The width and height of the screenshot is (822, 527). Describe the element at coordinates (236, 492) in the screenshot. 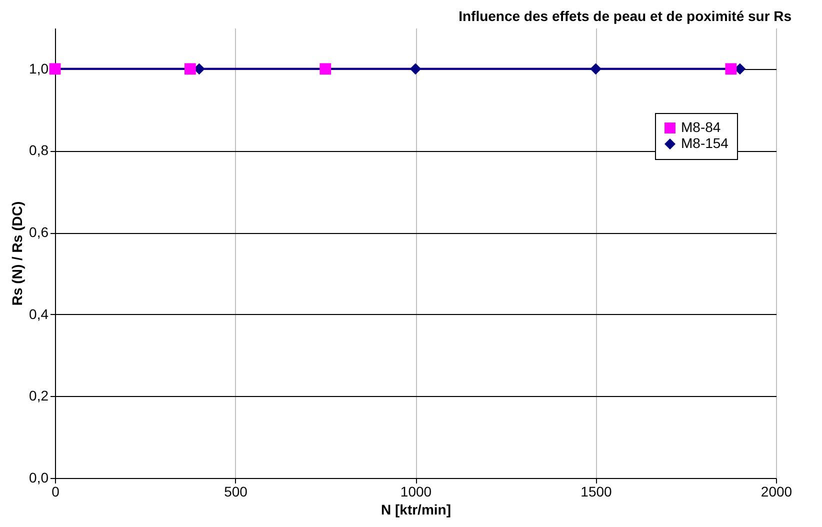

I see `x-tick-label: 500` at that location.